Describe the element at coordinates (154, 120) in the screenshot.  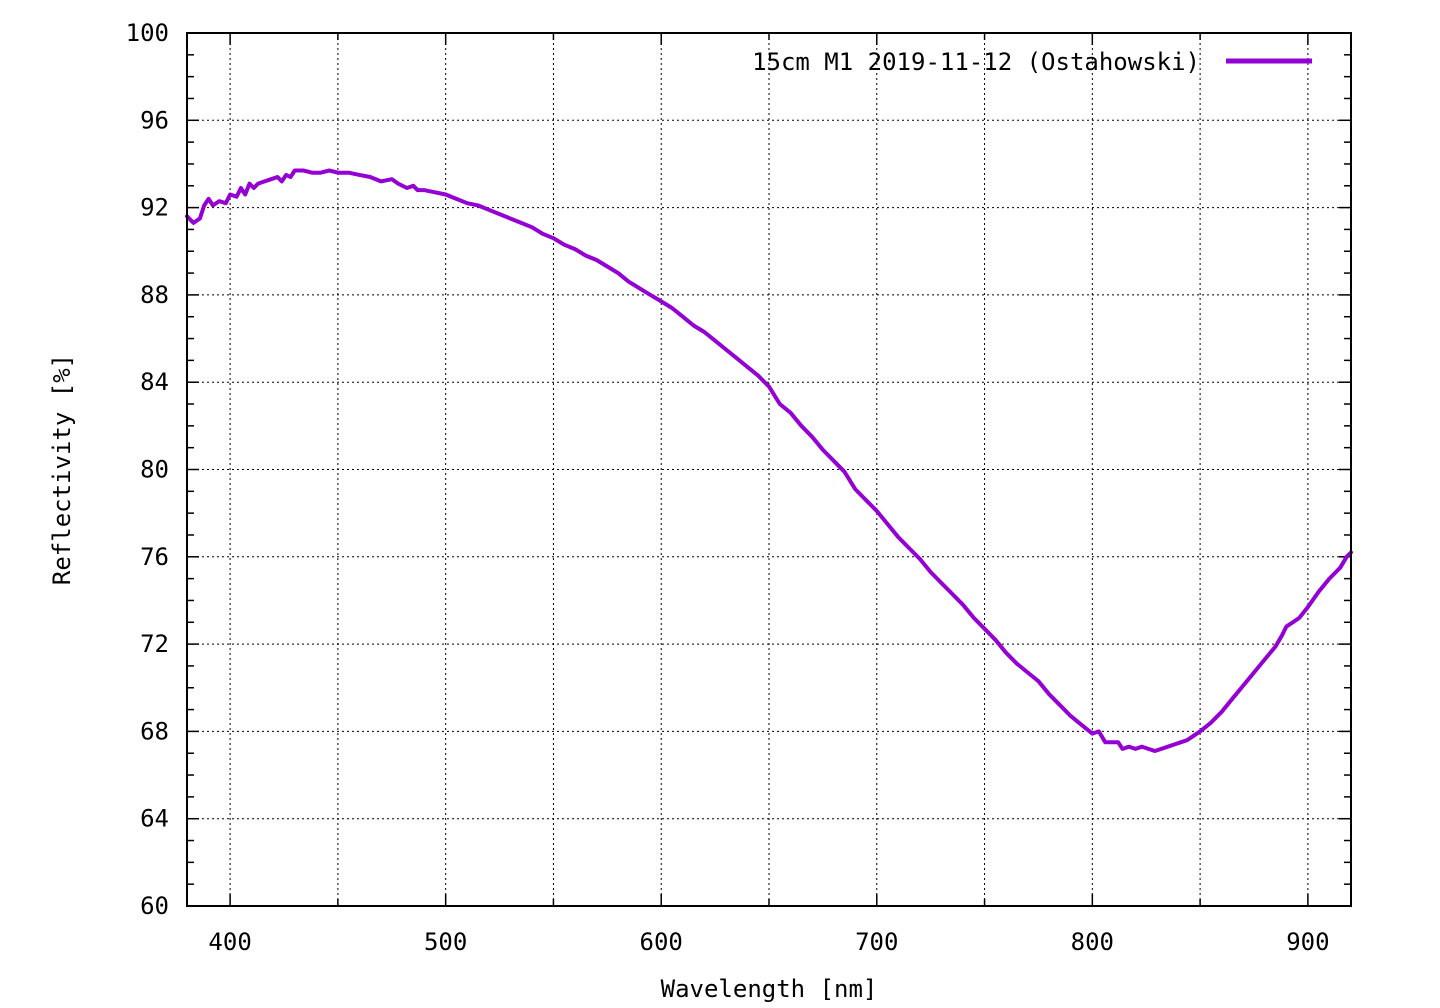
I see `y-tick-label: 96` at that location.